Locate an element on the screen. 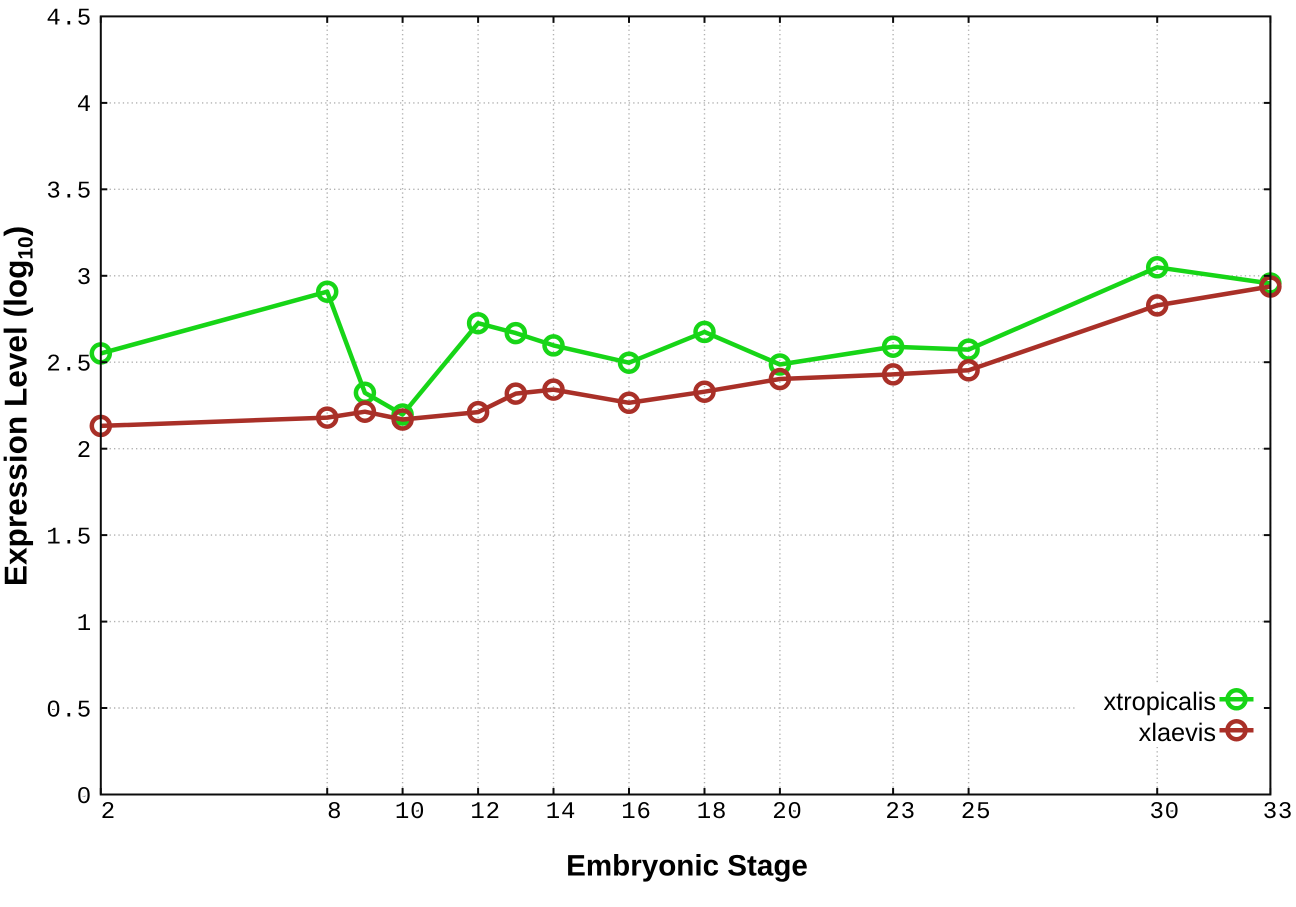  svg-text: 4.5 is located at coordinates (69, 19).